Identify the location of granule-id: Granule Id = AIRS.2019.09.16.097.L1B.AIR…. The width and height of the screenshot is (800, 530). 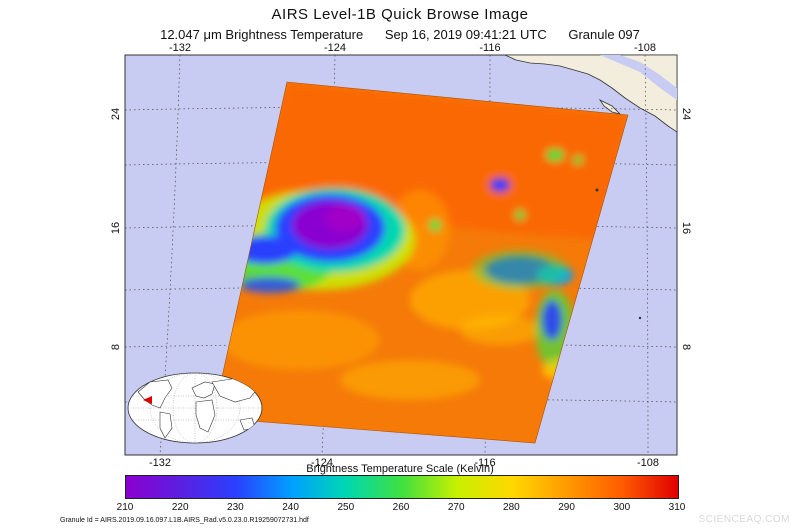
(184, 520).